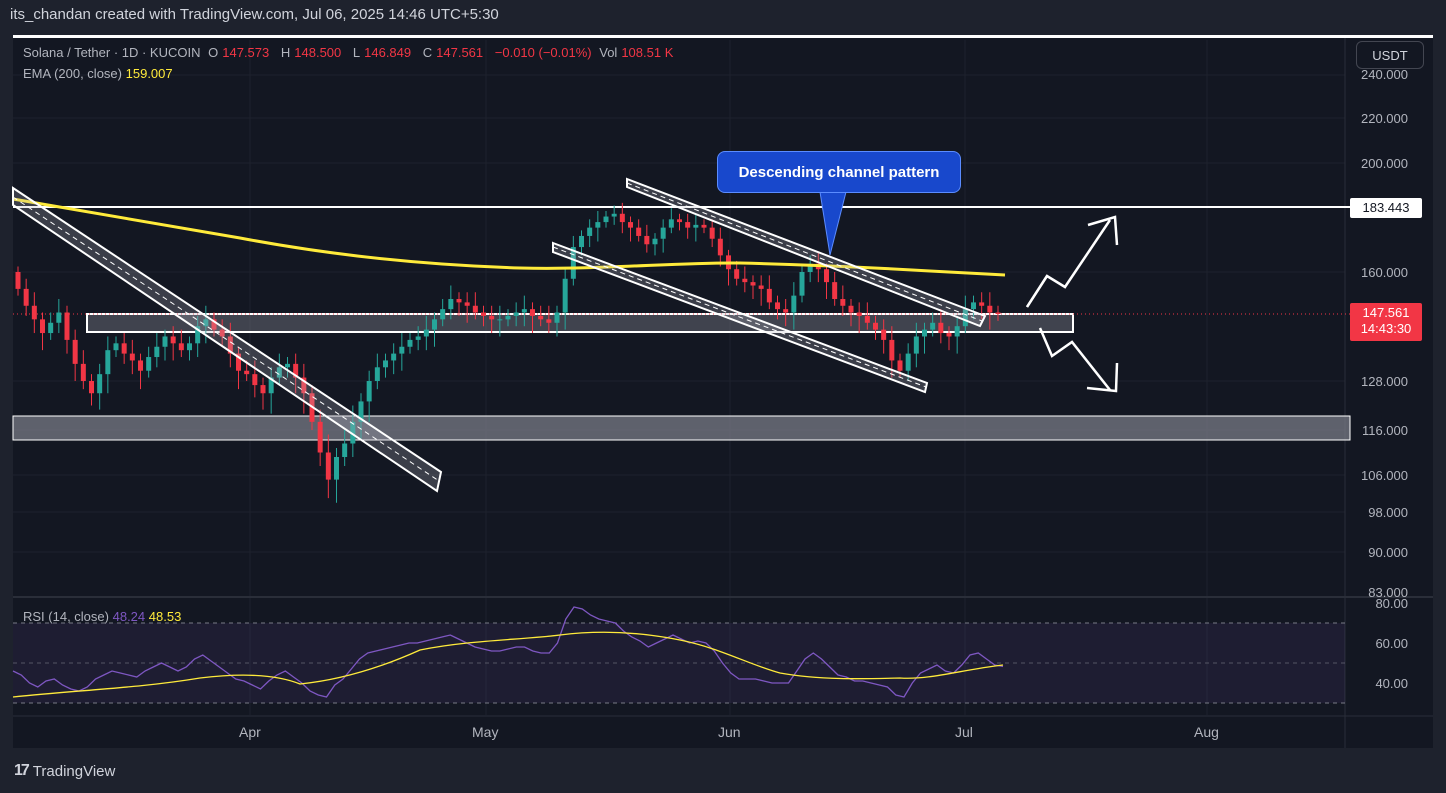  What do you see at coordinates (964, 732) in the screenshot?
I see `time-axis-label: Jul` at bounding box center [964, 732].